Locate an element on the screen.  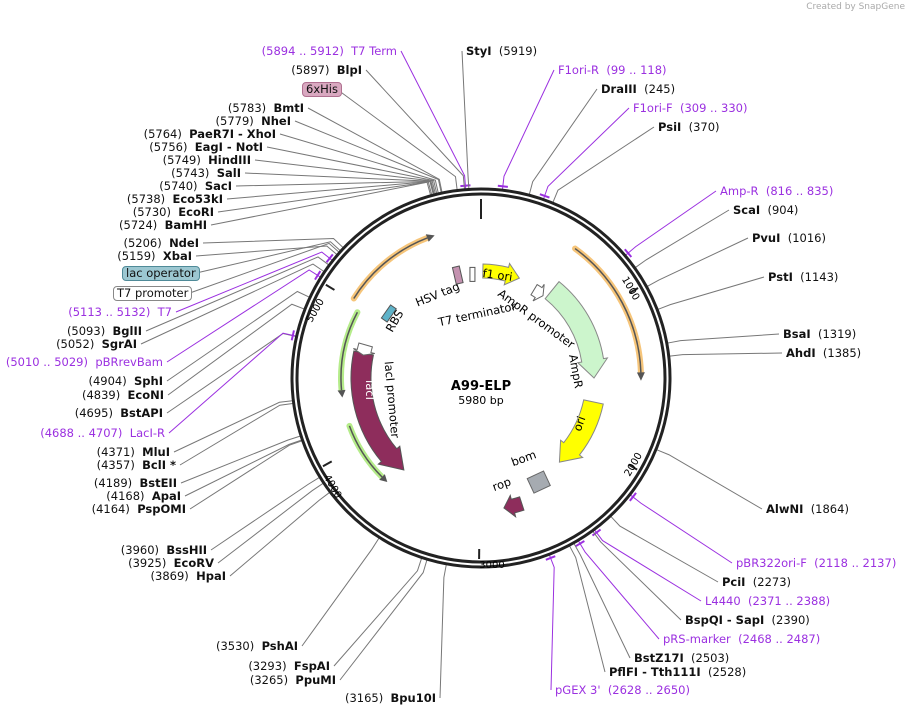
feature-ampr-promoter is located at coordinates (537, 292).